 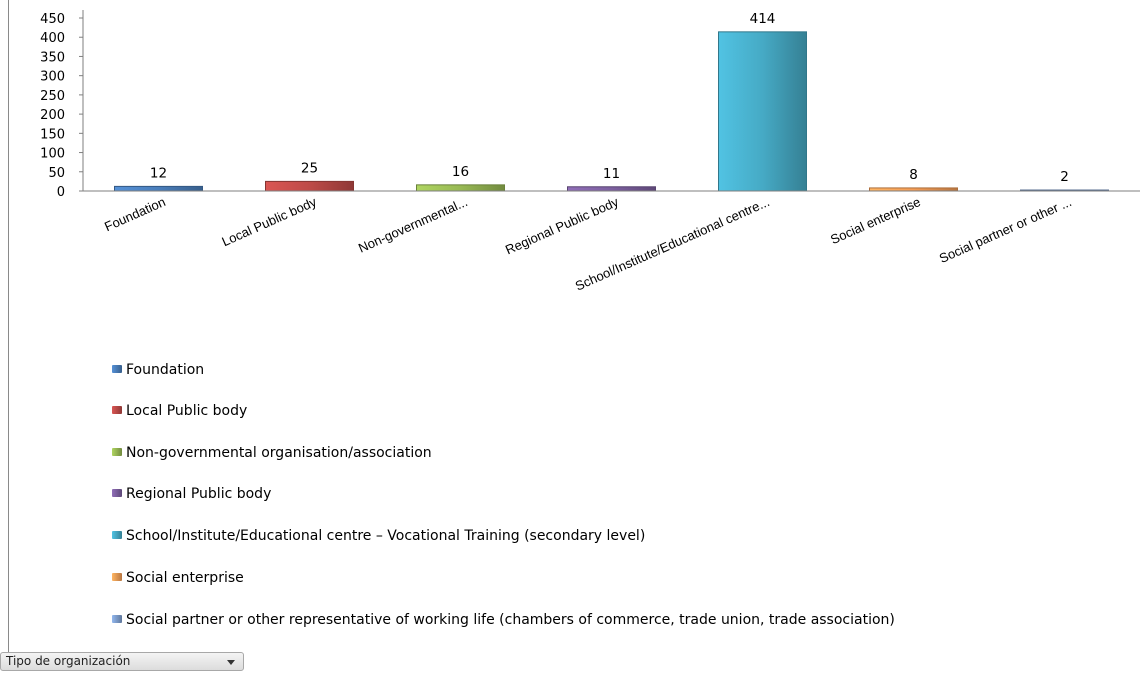 I want to click on x-category-label: Social enterprise, so click(x=875, y=220).